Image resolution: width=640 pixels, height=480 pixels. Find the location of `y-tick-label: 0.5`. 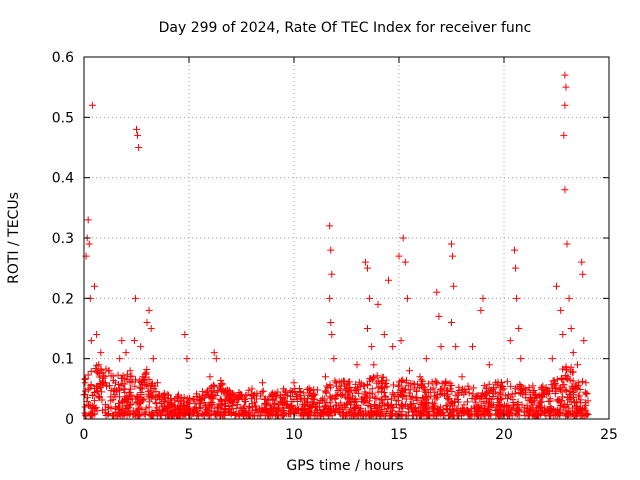

y-tick-label: 0.5 is located at coordinates (63, 118).